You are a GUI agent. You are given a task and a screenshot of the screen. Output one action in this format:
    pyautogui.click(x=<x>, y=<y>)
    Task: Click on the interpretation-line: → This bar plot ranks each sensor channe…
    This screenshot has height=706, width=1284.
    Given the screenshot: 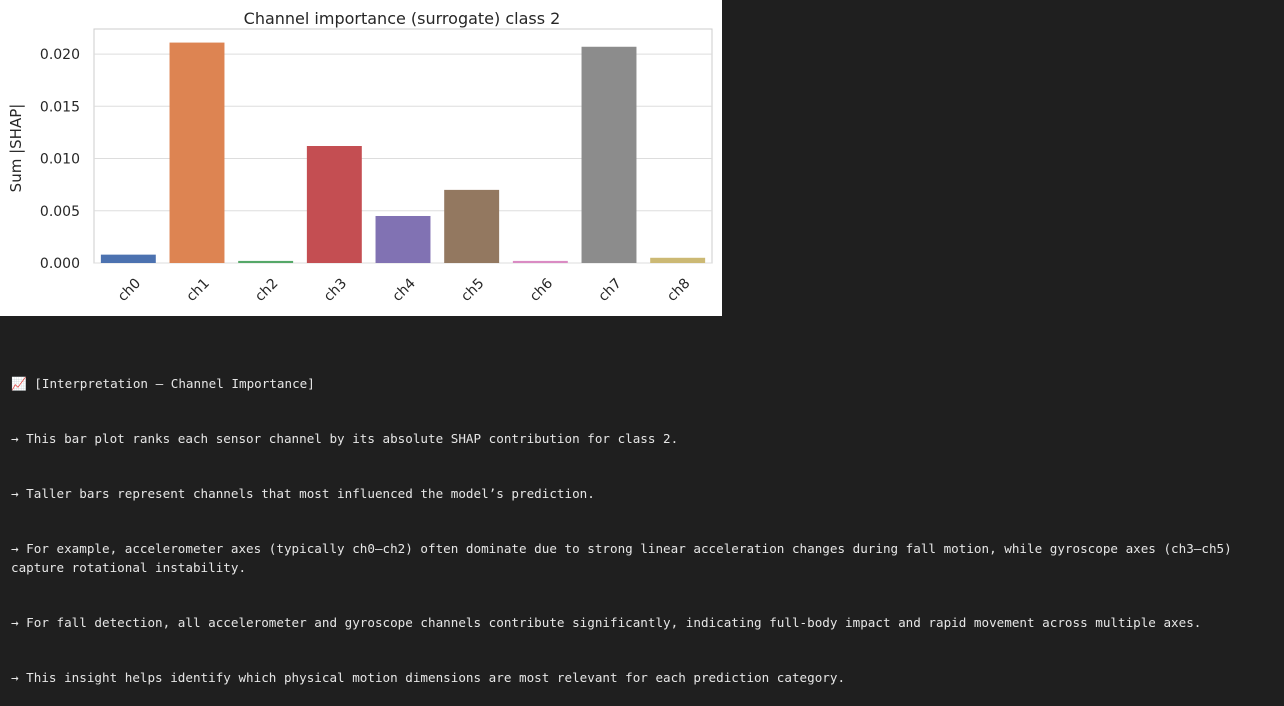 What is the action you would take?
    pyautogui.click(x=345, y=439)
    